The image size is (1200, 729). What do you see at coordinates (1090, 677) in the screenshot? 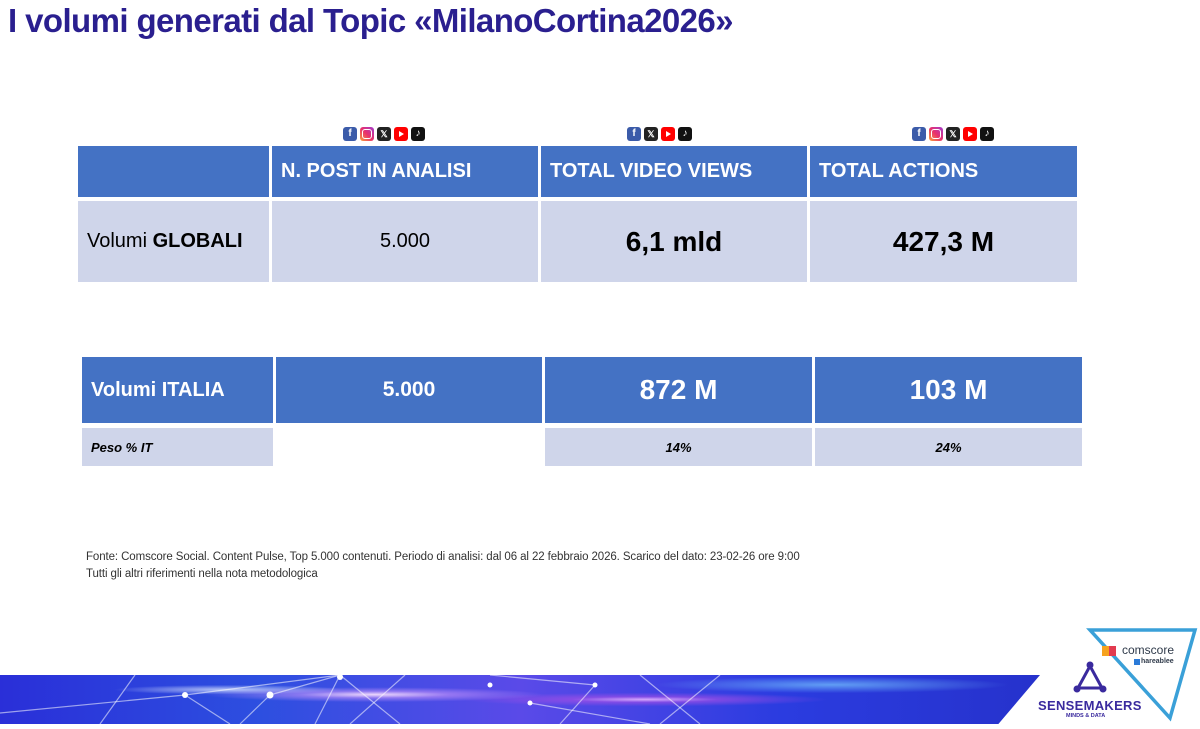
I see `sensemakers-logo-icon` at bounding box center [1090, 677].